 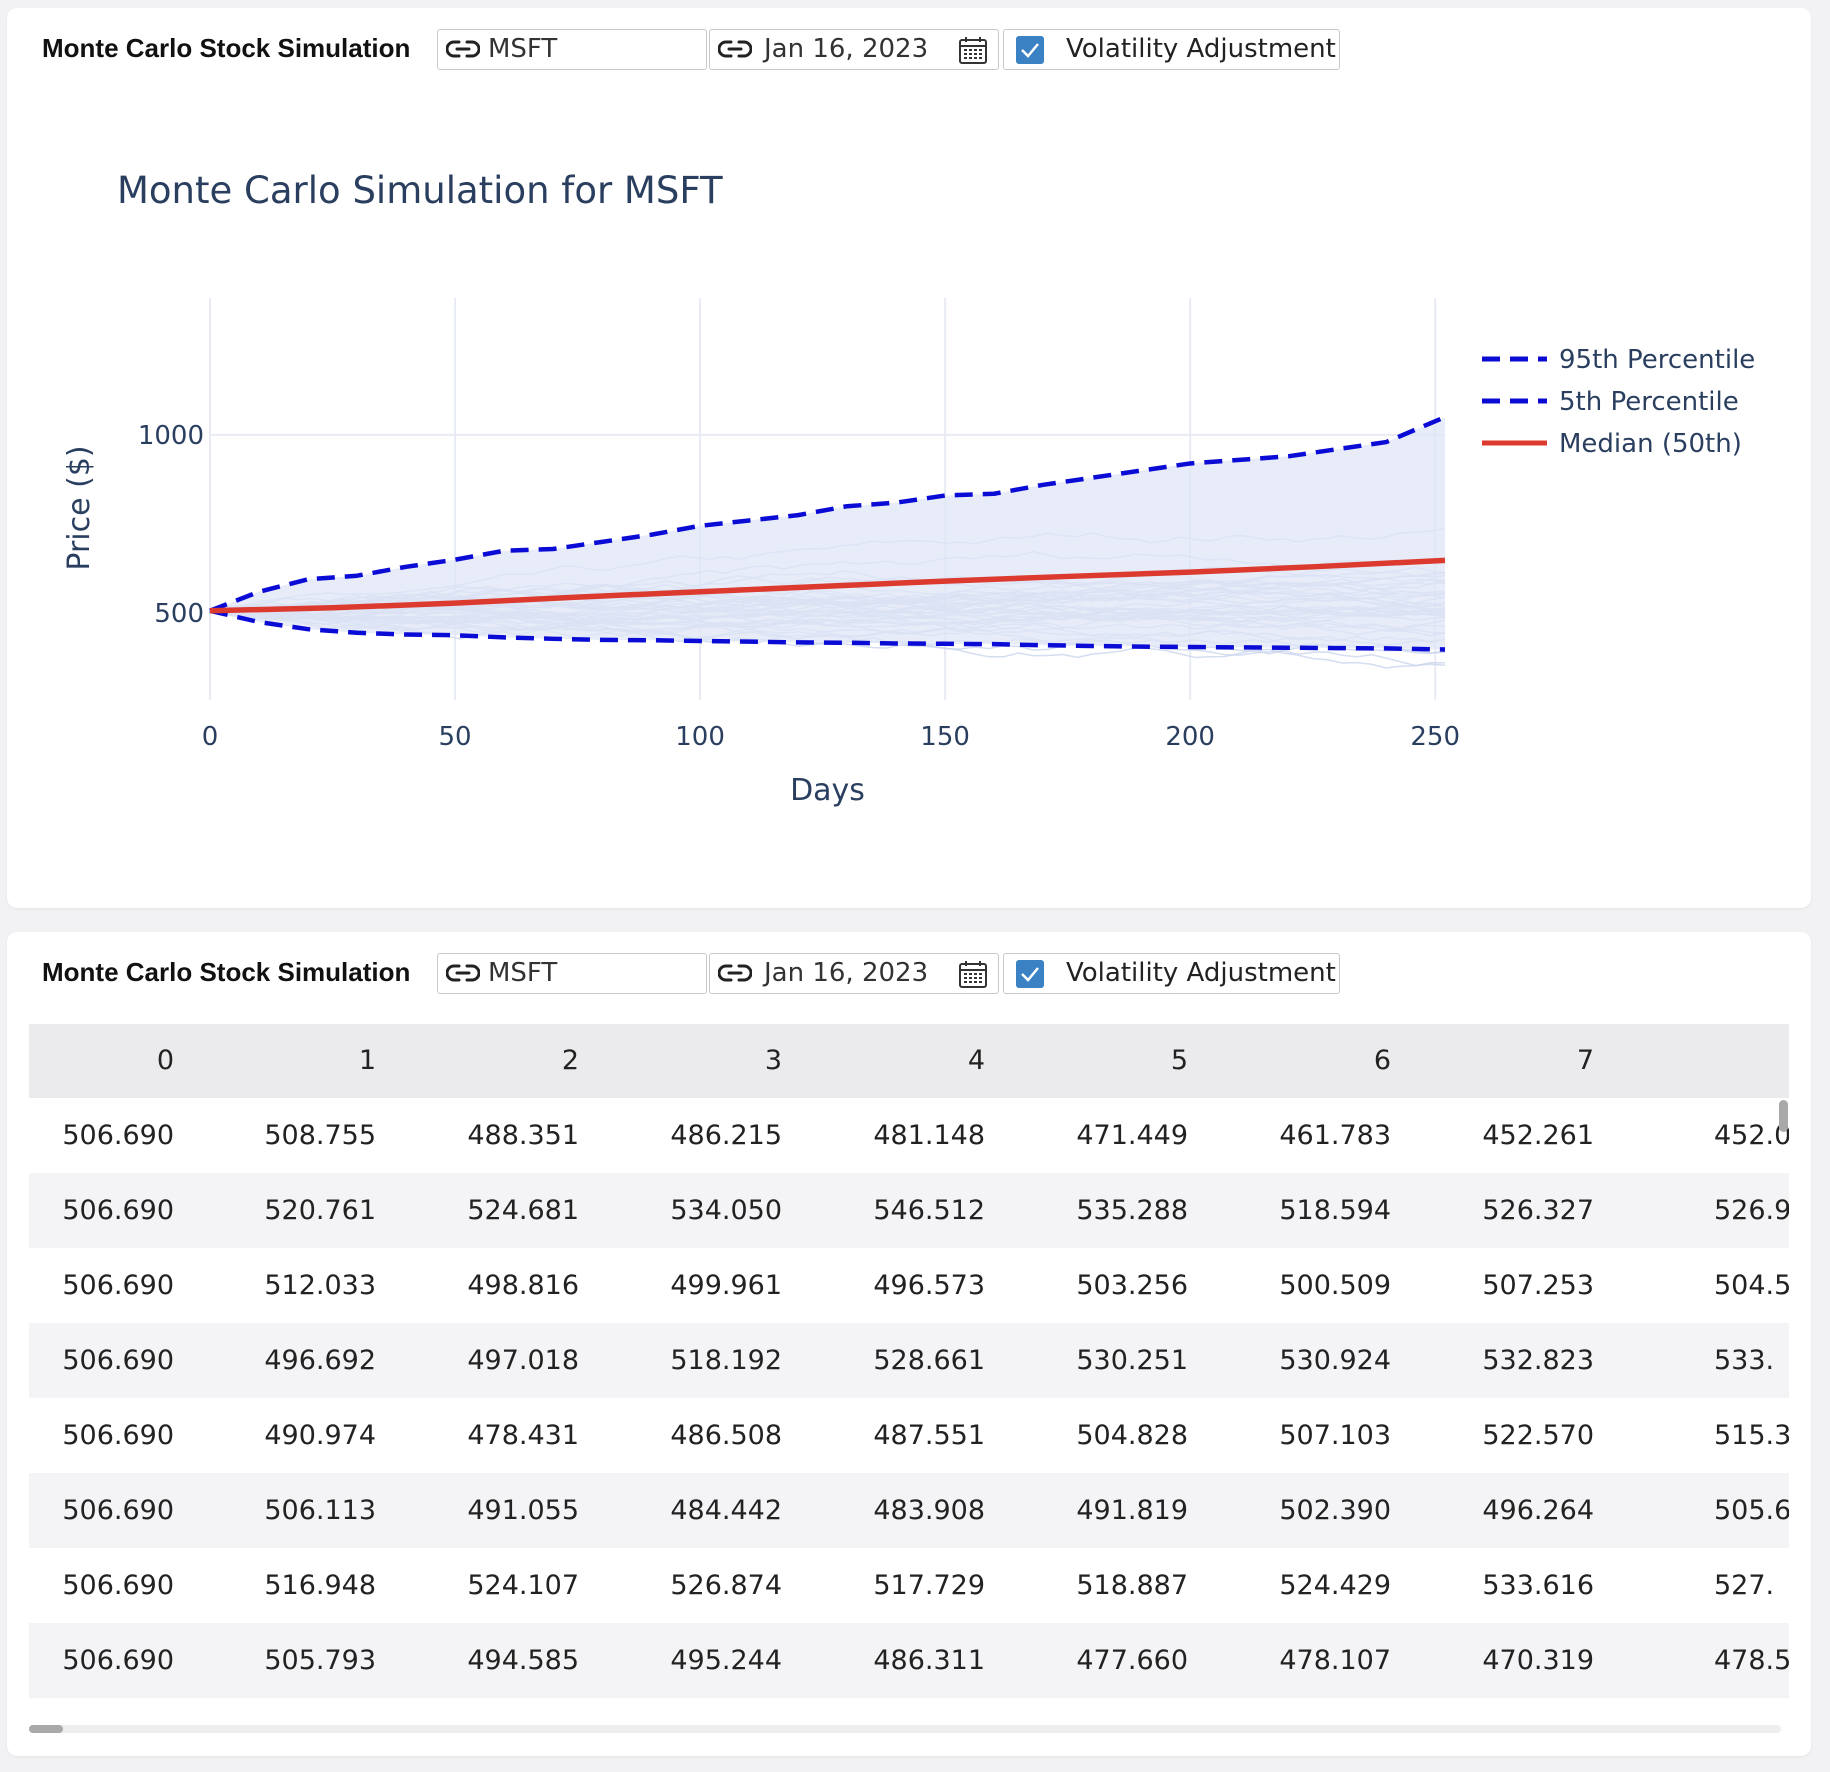 What do you see at coordinates (726, 1360) in the screenshot?
I see `table-cell: 518.192` at bounding box center [726, 1360].